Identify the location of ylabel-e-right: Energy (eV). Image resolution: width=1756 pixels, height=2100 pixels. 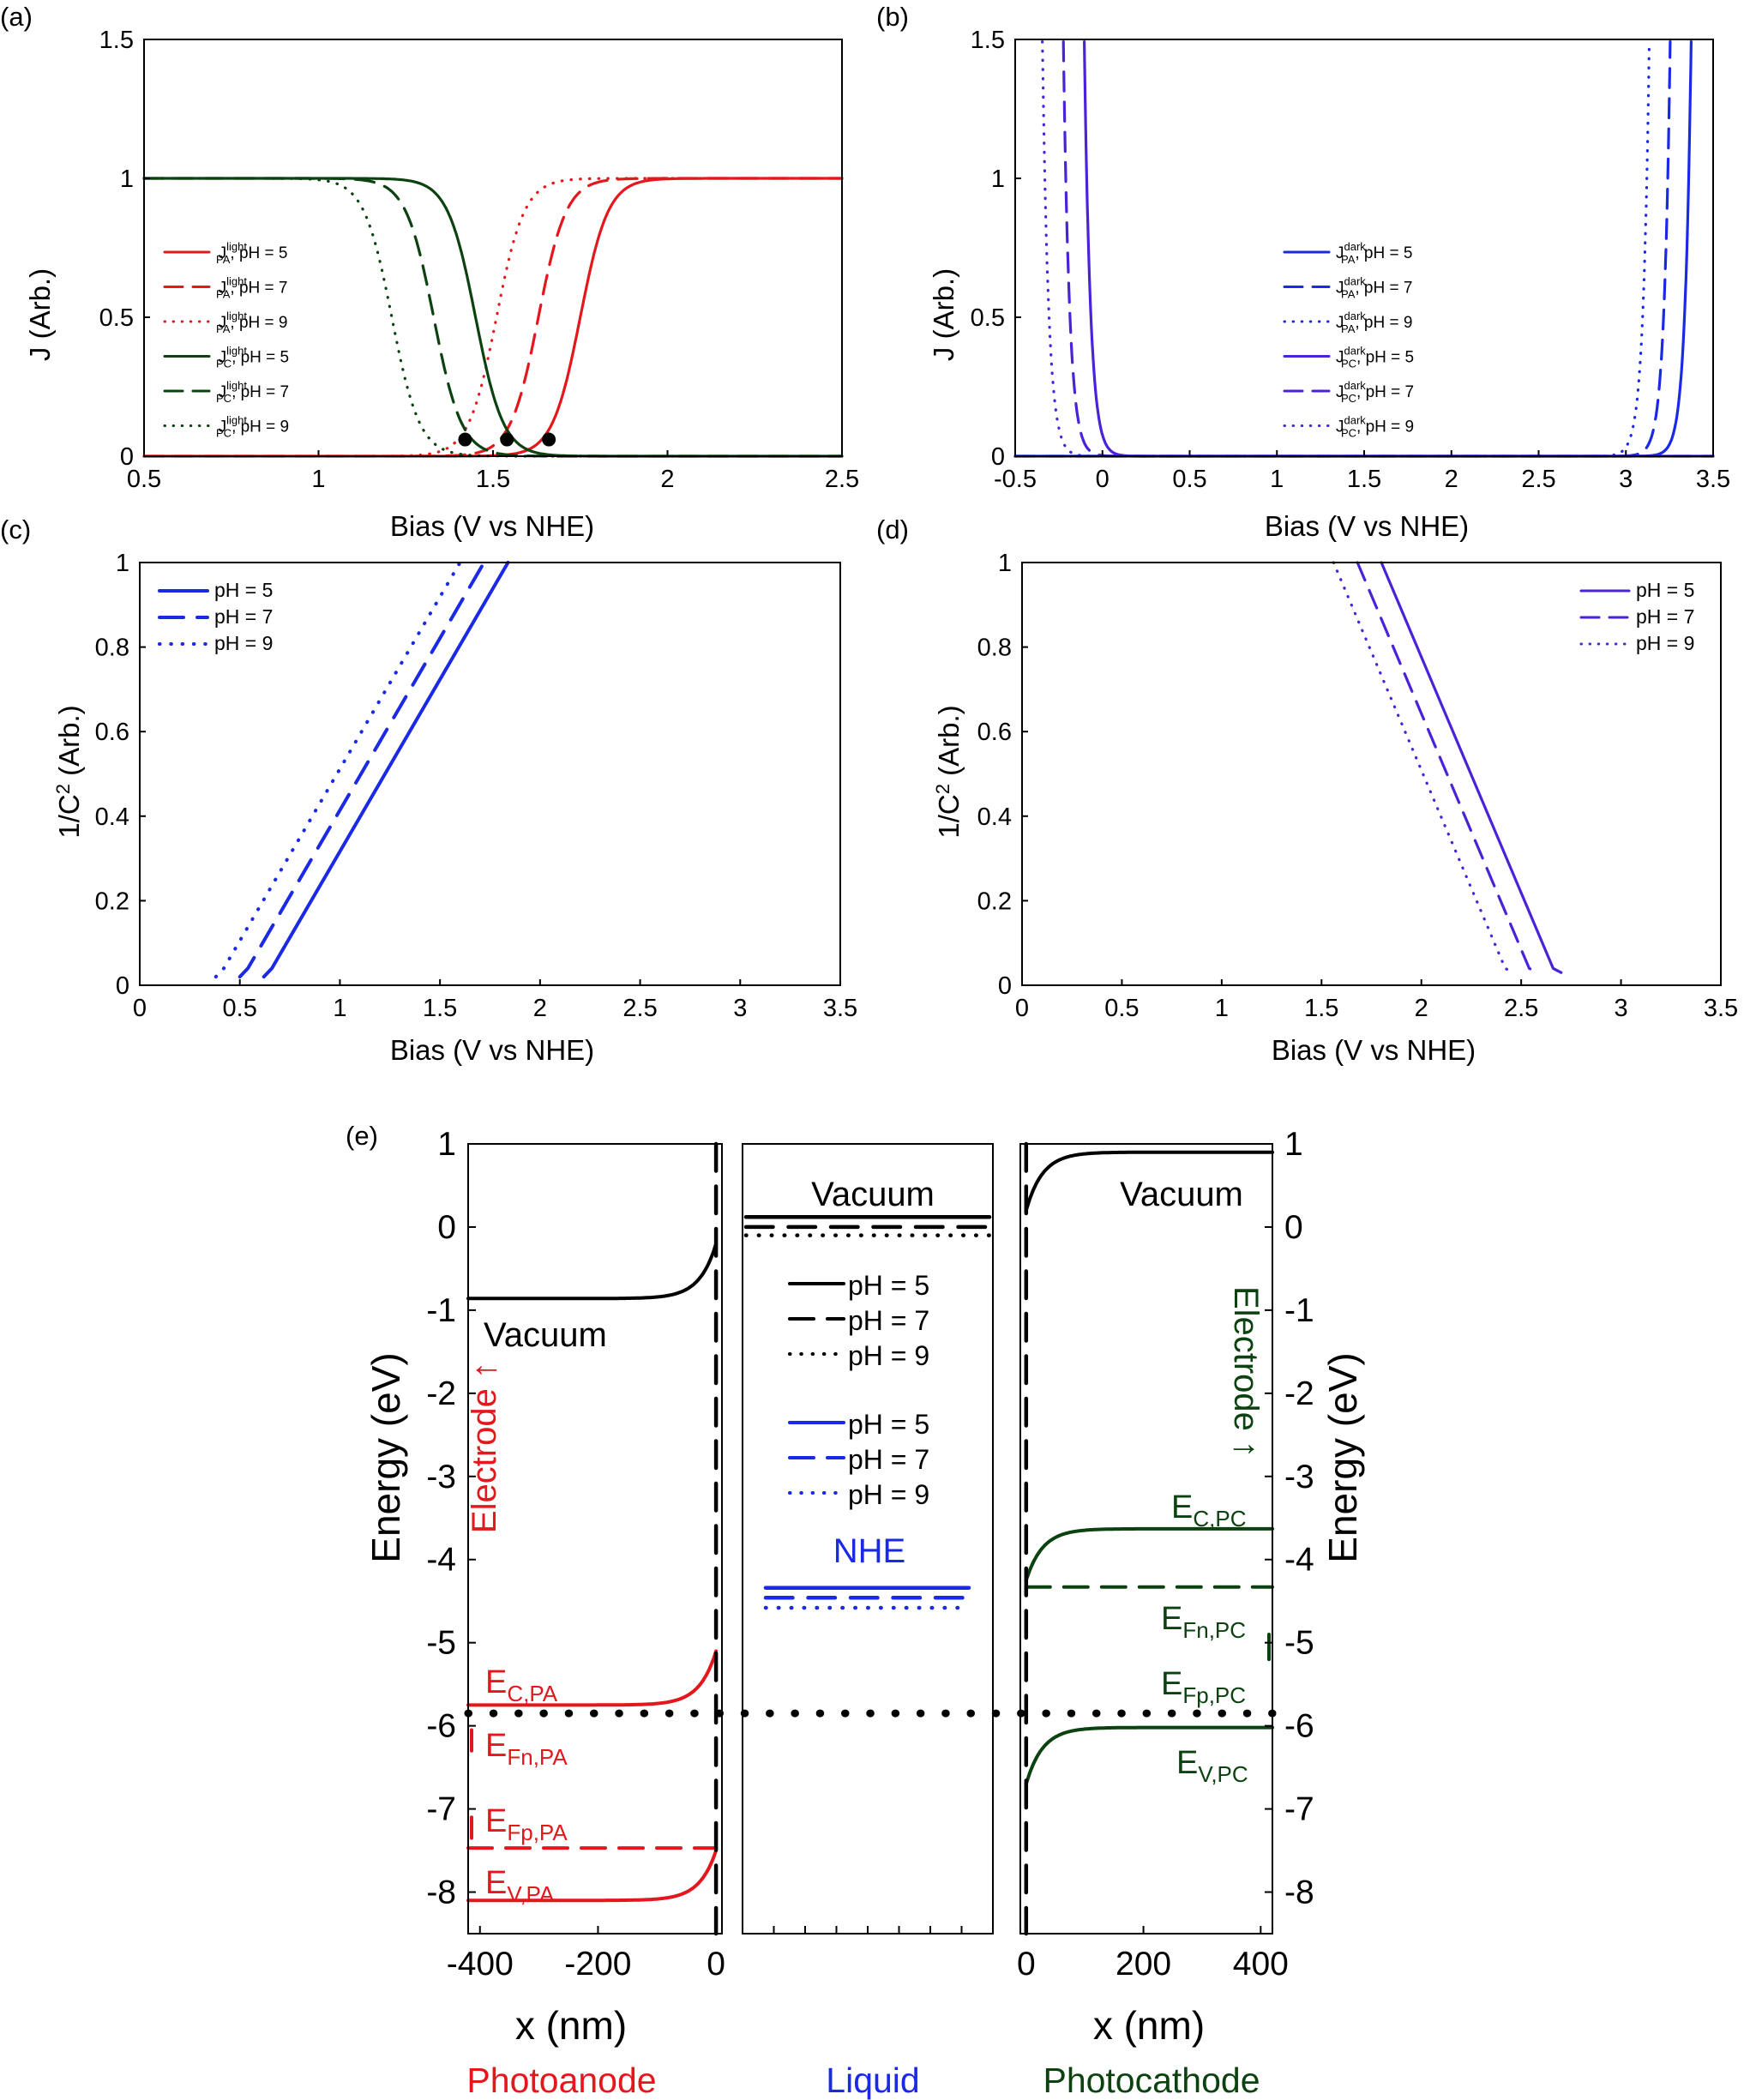
(1342, 1457).